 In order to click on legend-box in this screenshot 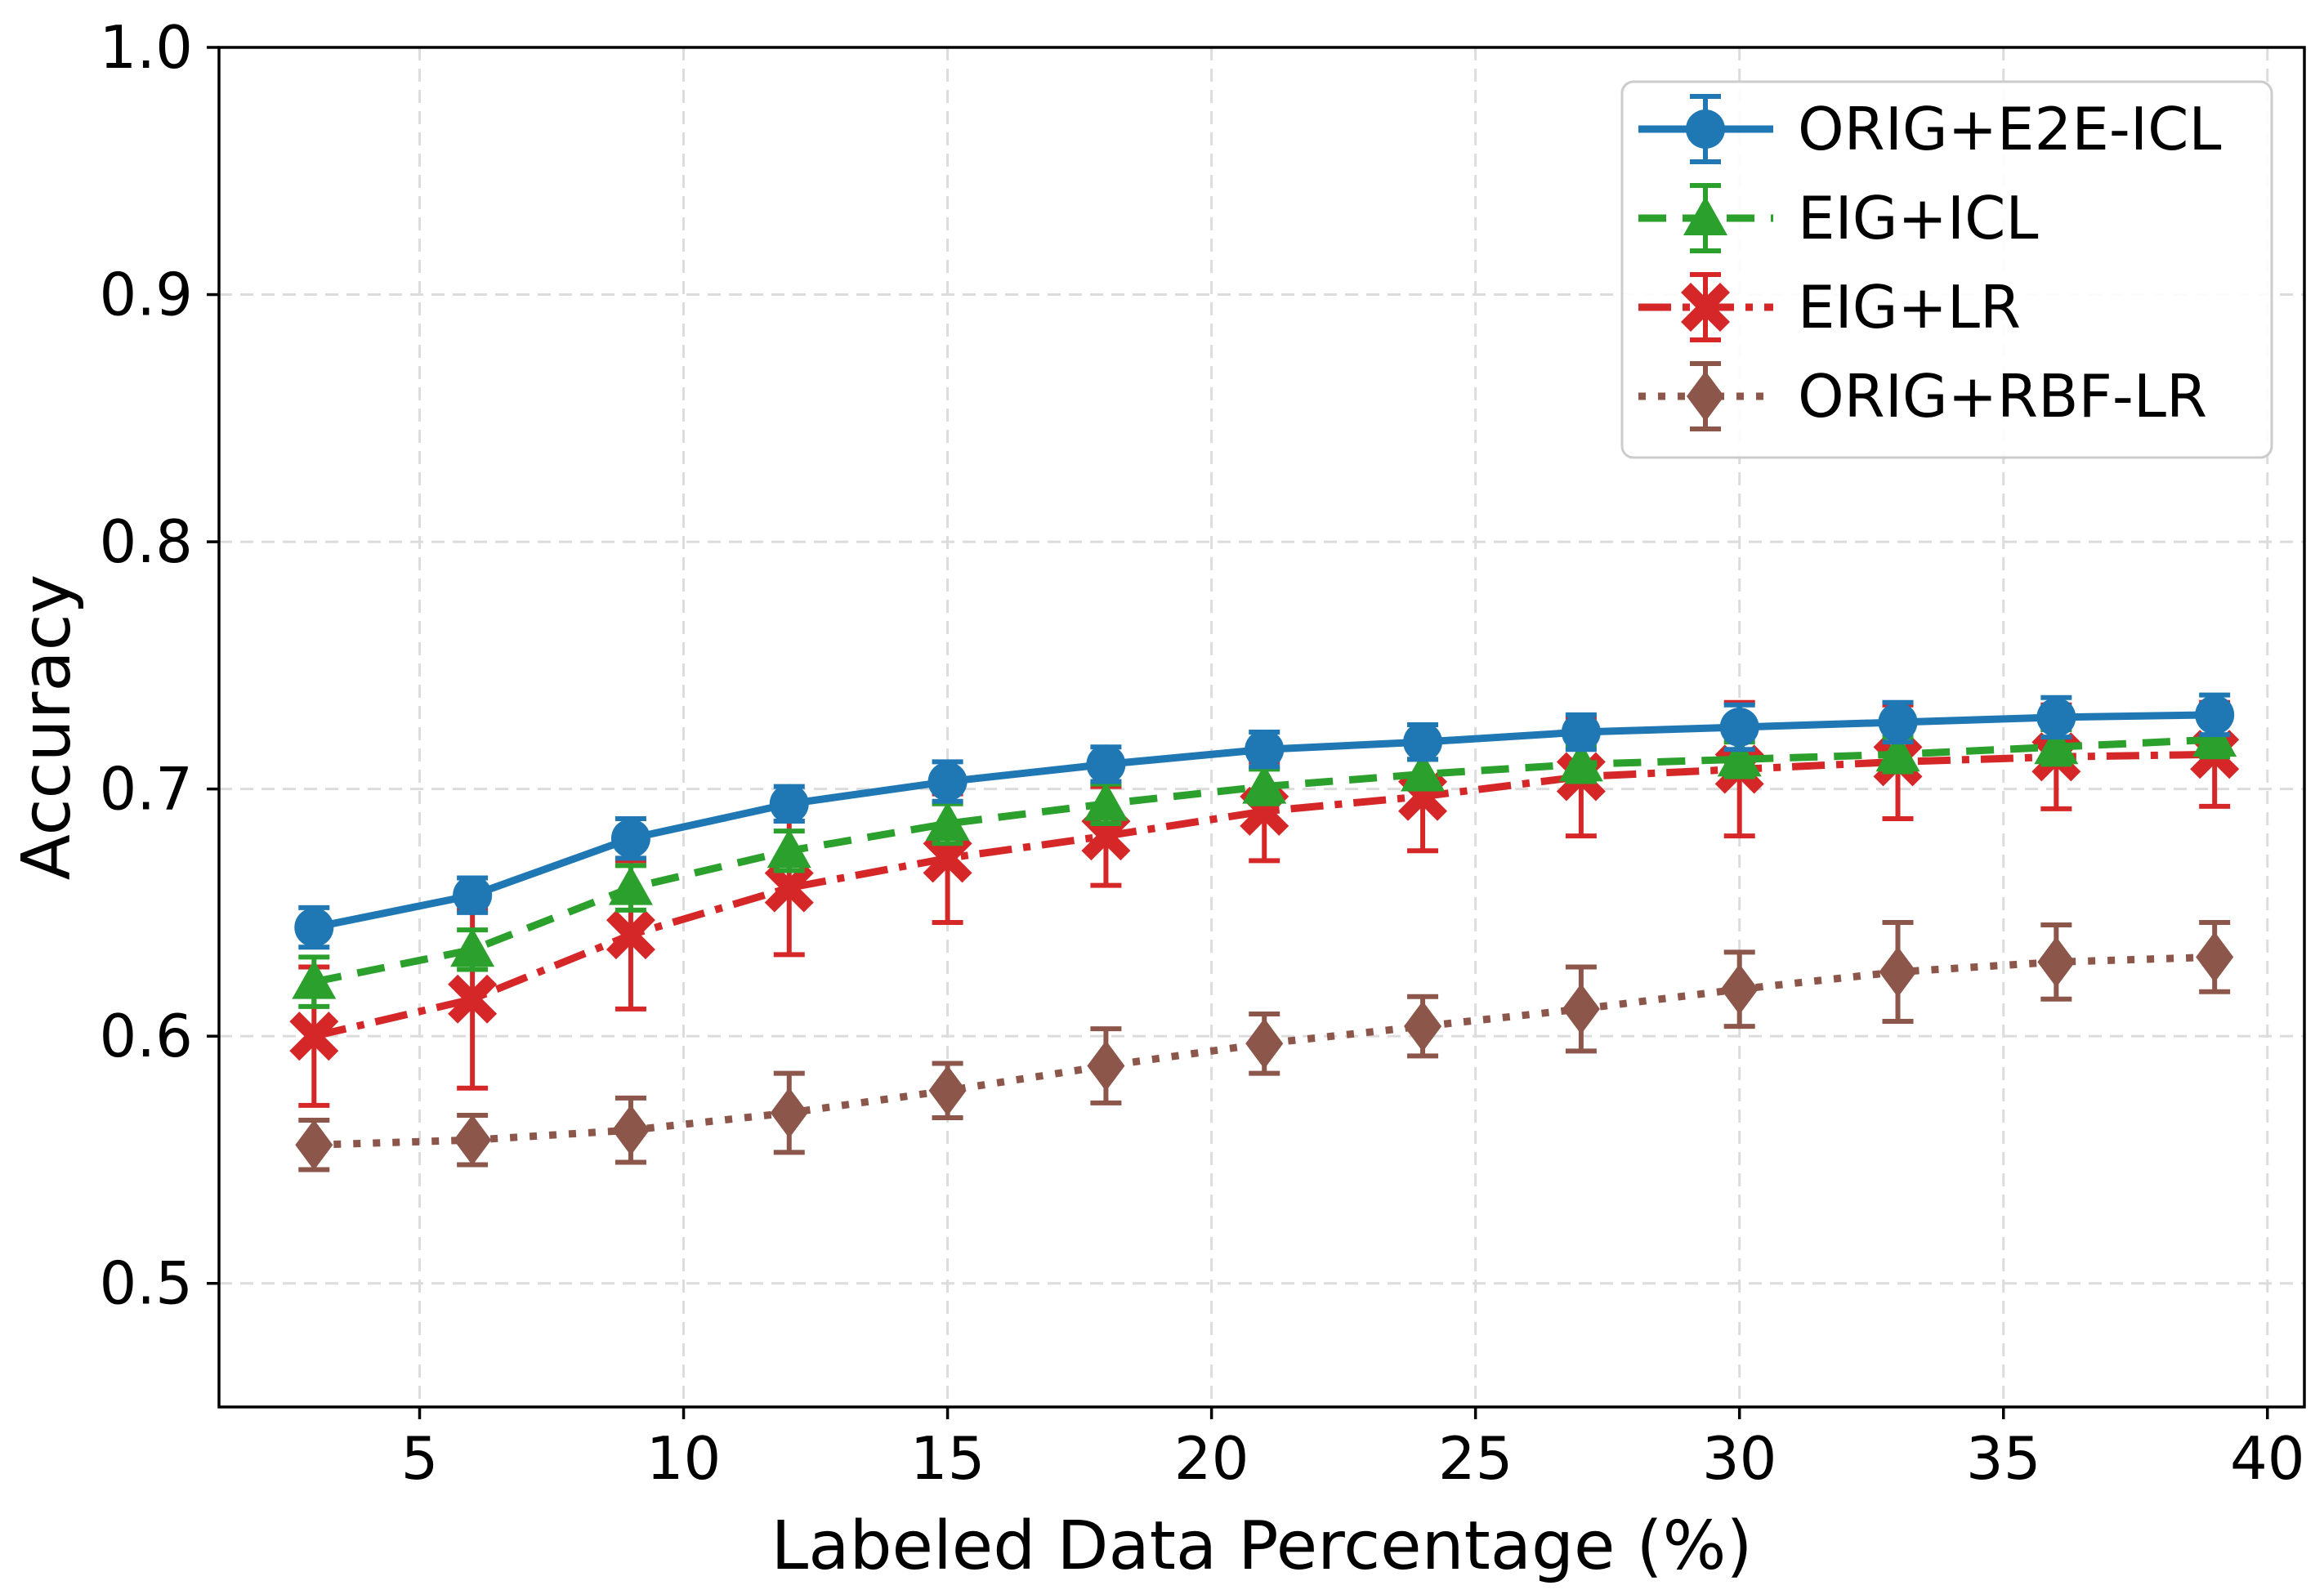, I will do `click(1946, 269)`.